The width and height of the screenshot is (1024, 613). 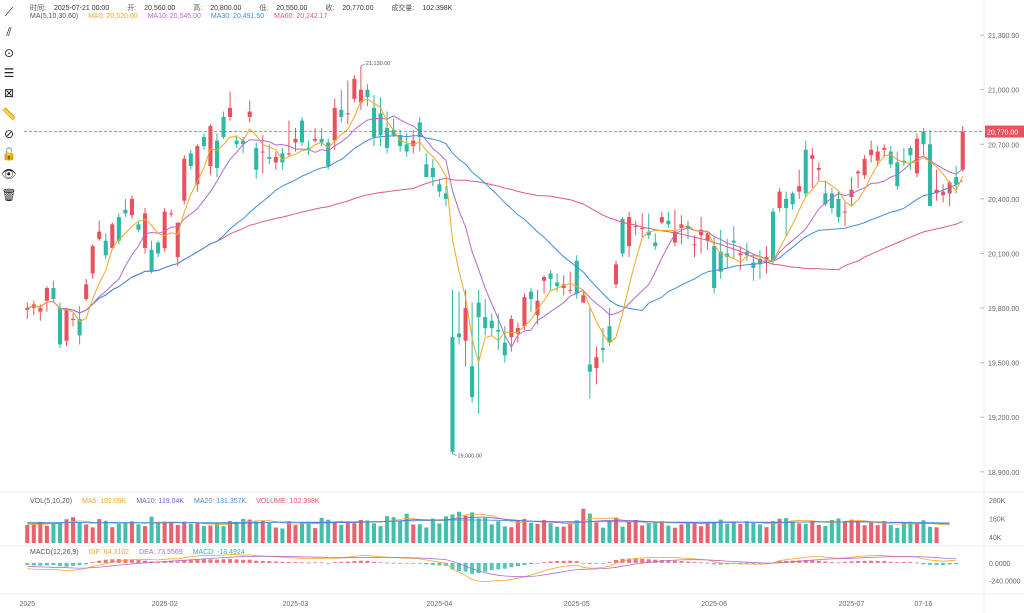 What do you see at coordinates (9, 72) in the screenshot?
I see `fib-lines-tool-icon: ☰` at bounding box center [9, 72].